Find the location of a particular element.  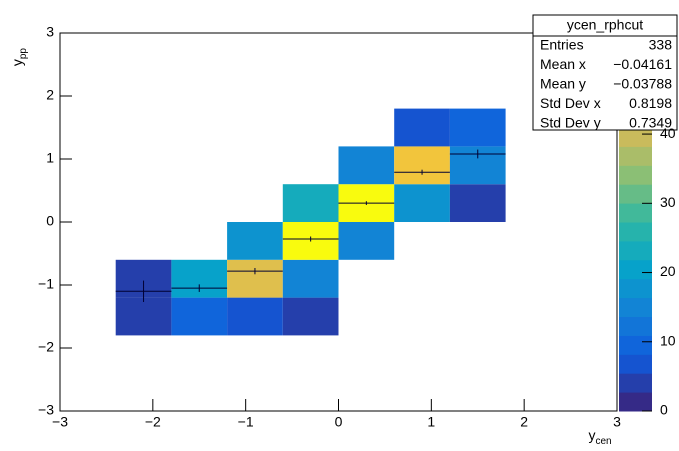

x-tick-label: −1 is located at coordinates (246, 422).